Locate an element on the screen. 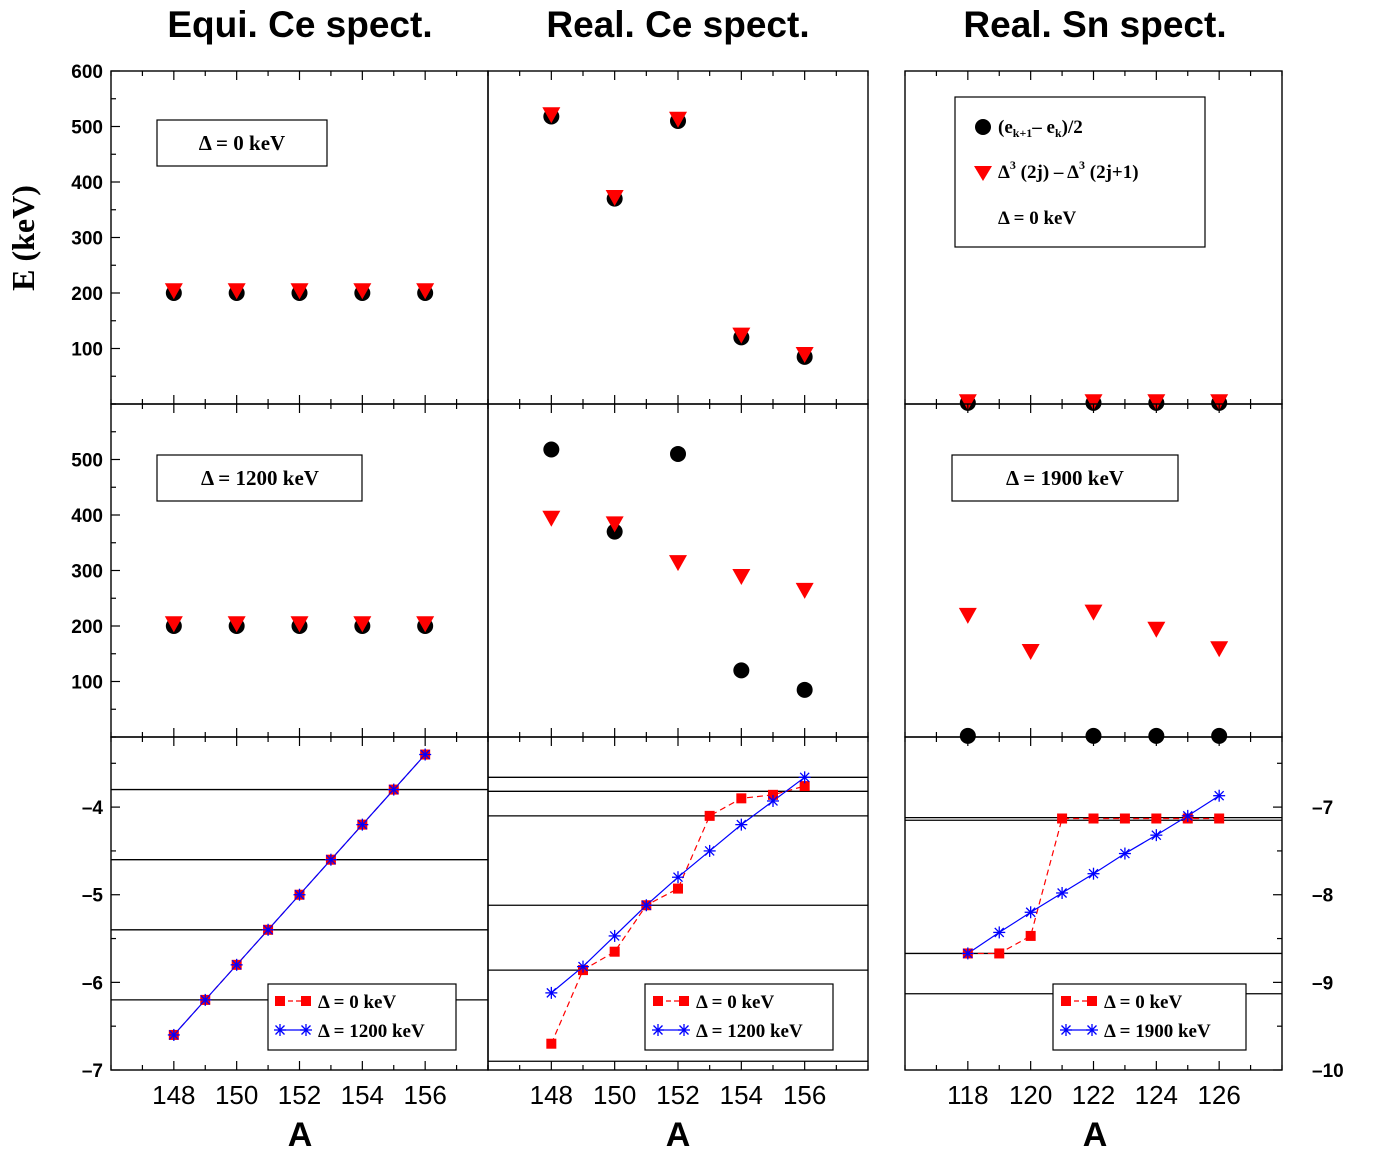  delta-box-equi-top-text: Δ = 0 keV is located at coordinates (242, 143).